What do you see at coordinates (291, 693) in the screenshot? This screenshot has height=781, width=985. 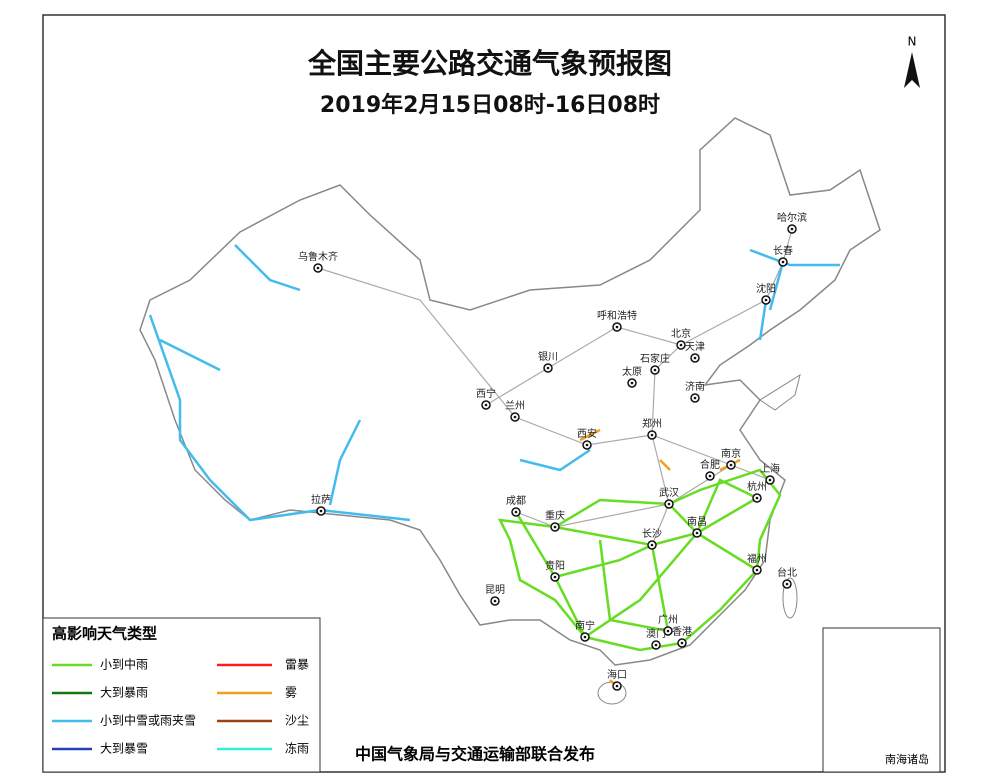 I see `legend-label: 雾` at bounding box center [291, 693].